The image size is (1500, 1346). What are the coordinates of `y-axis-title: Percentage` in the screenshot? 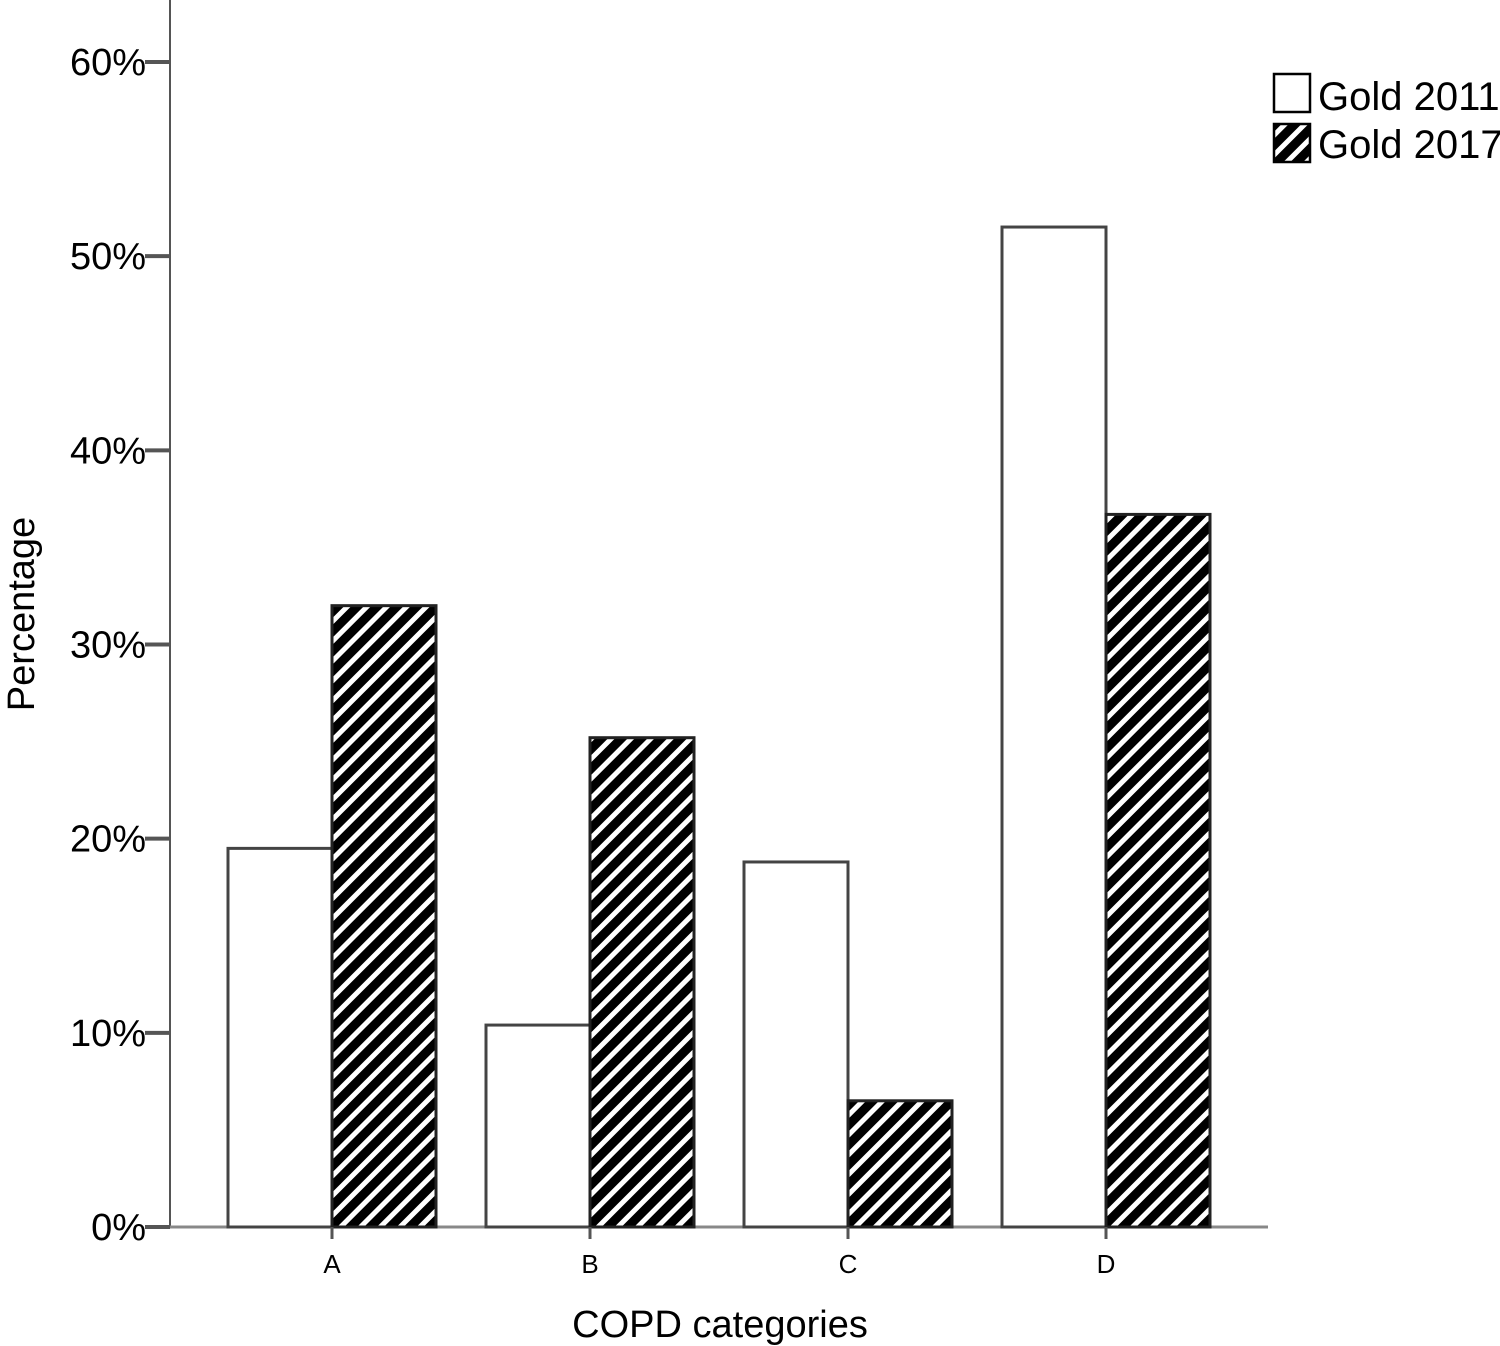 It's located at (22, 614).